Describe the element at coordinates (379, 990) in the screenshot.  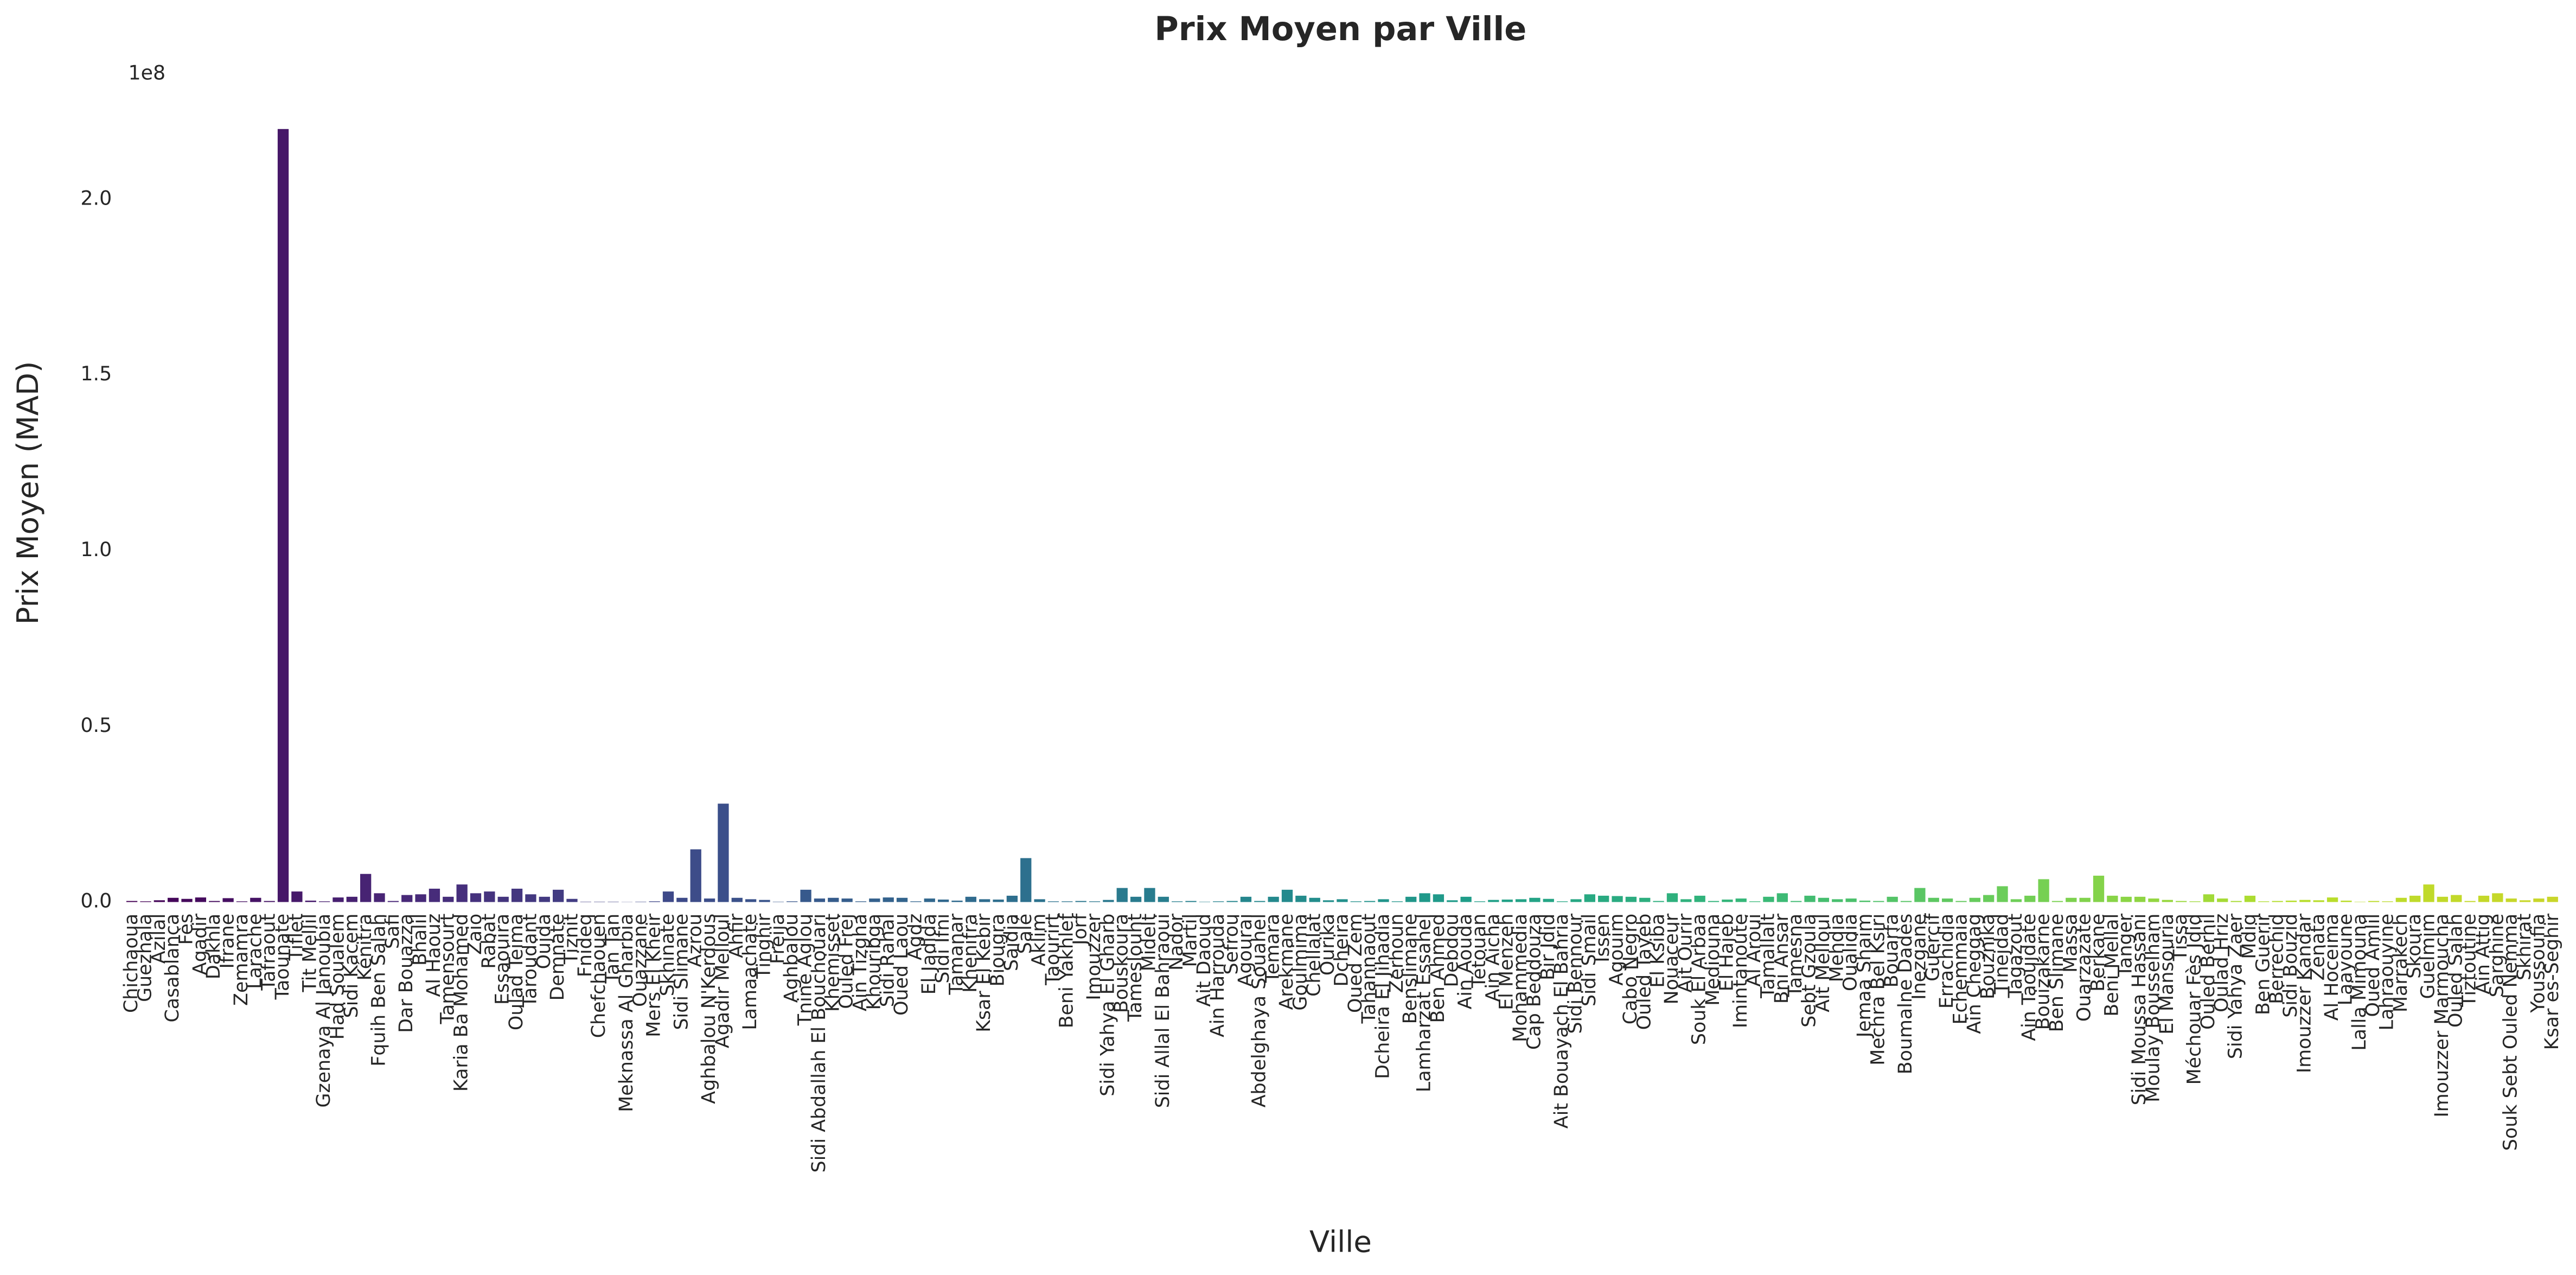
I see `x-tick-label: Fquih Ben Salah` at that location.